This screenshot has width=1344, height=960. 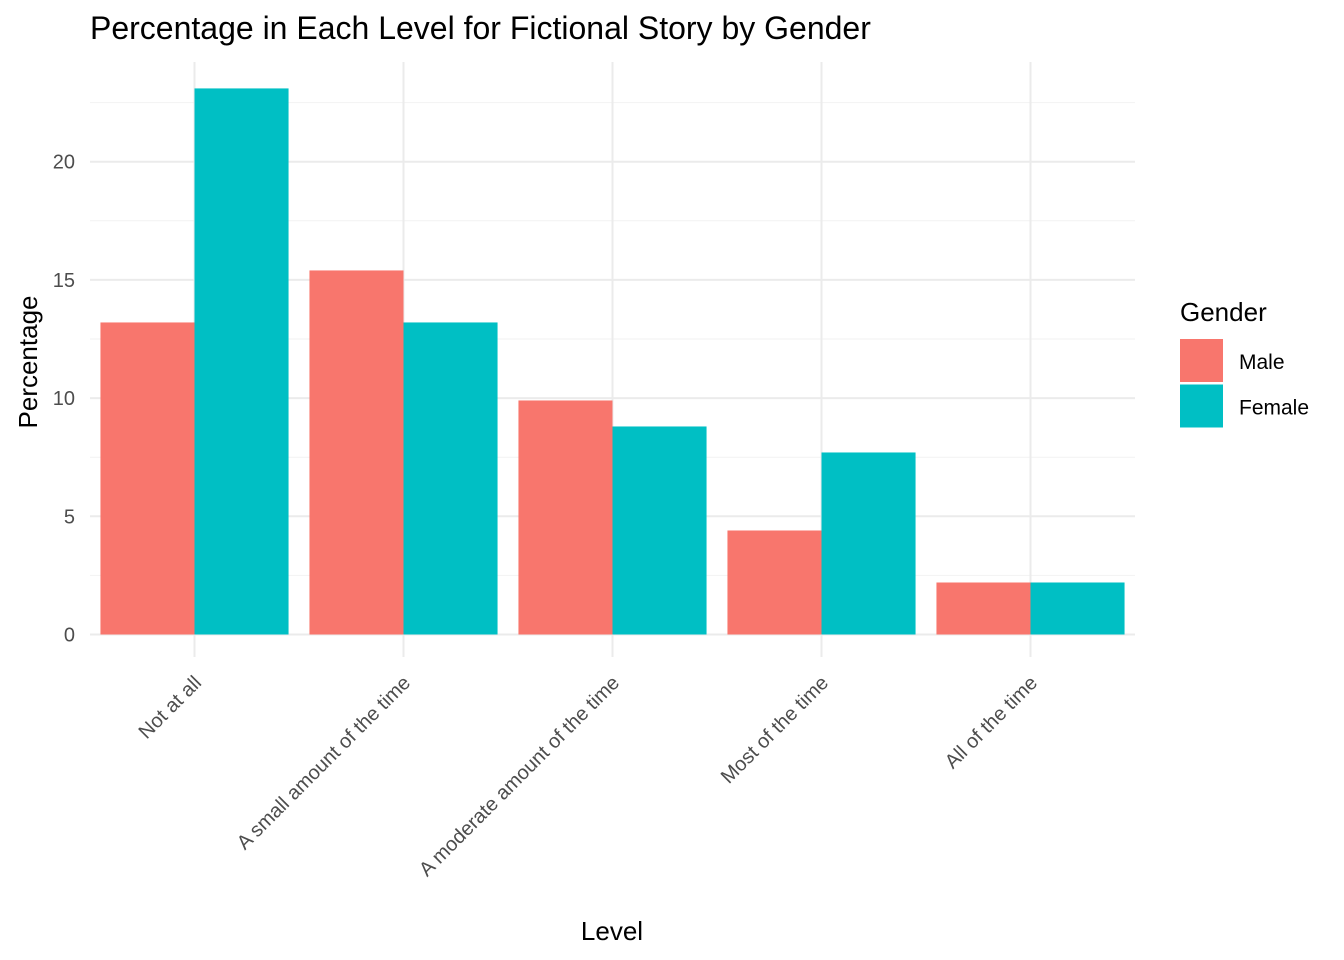 I want to click on legend: Gender Male Female, so click(x=1244, y=362).